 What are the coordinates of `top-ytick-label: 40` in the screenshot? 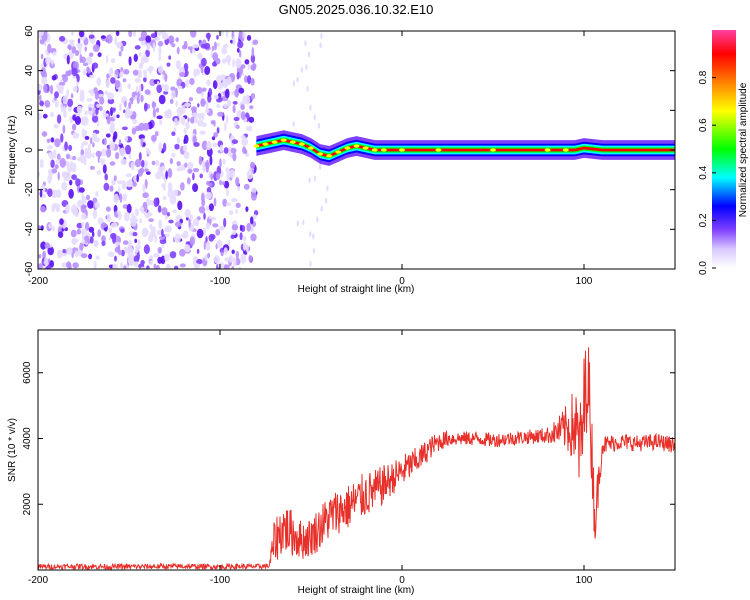 It's located at (29, 71).